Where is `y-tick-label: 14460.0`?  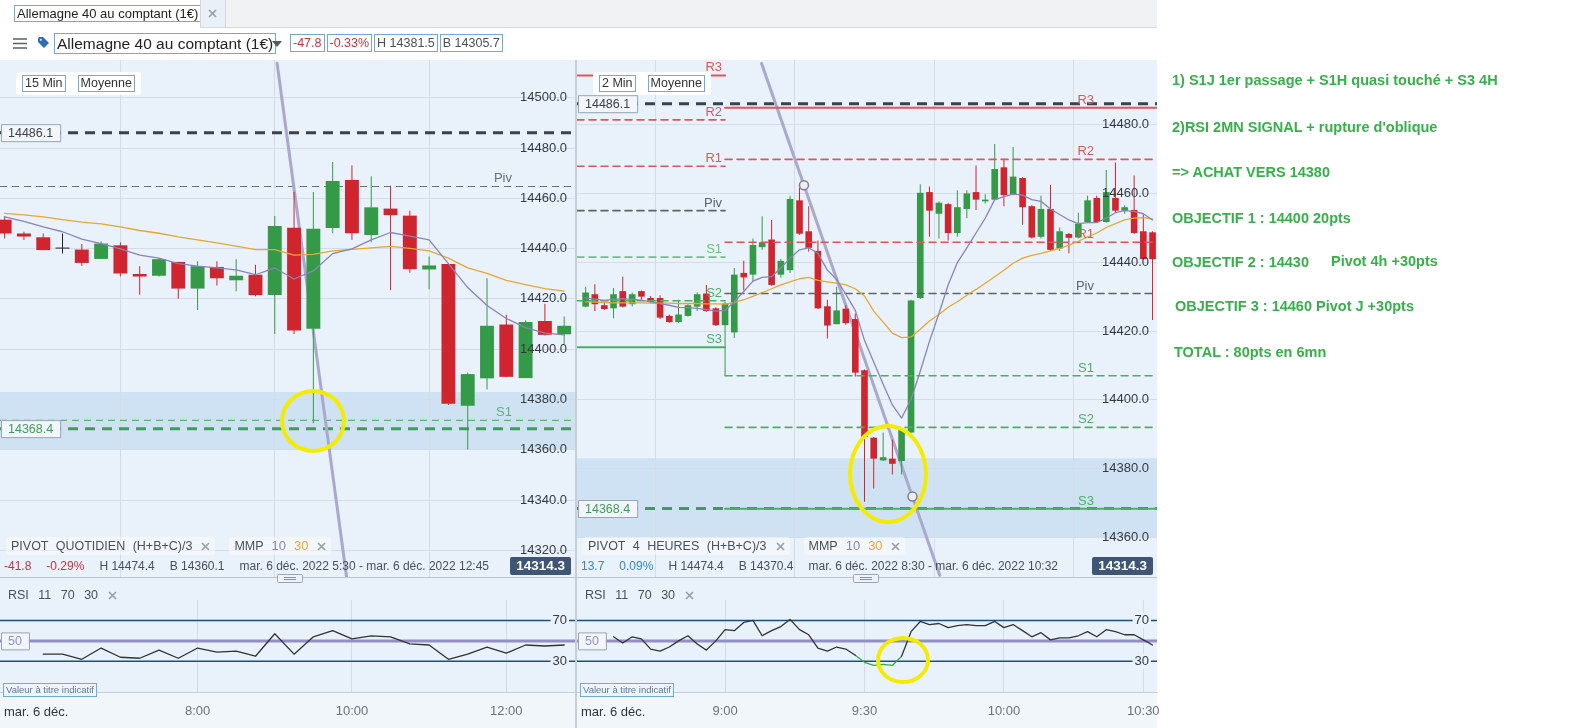 y-tick-label: 14460.0 is located at coordinates (543, 197).